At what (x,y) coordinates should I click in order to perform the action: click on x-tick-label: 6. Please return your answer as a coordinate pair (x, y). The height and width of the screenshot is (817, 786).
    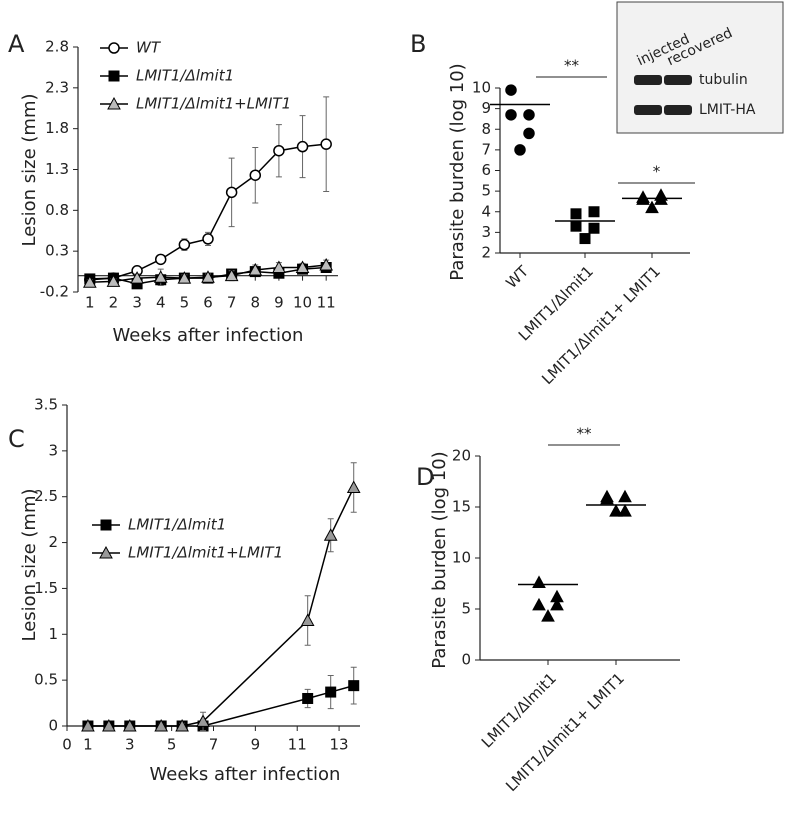
    Looking at the image, I should click on (208, 303).